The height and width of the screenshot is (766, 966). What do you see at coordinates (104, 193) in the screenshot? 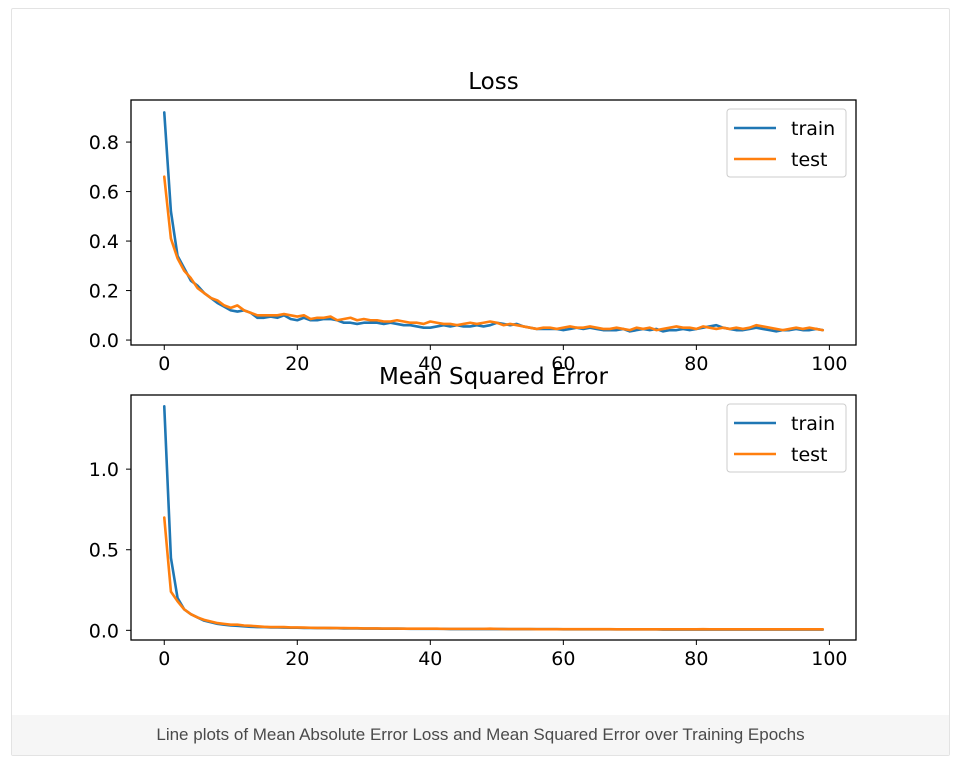
I see `y-tick-label: 0.6` at bounding box center [104, 193].